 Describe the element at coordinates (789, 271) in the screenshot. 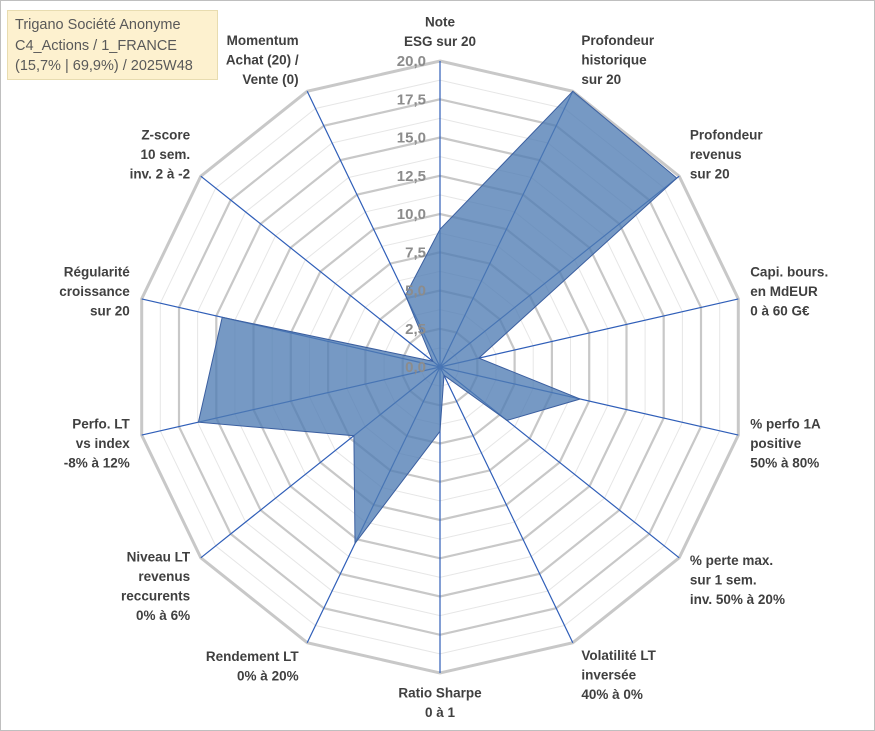

I see `axis-label-line: Capi. bours.` at that location.